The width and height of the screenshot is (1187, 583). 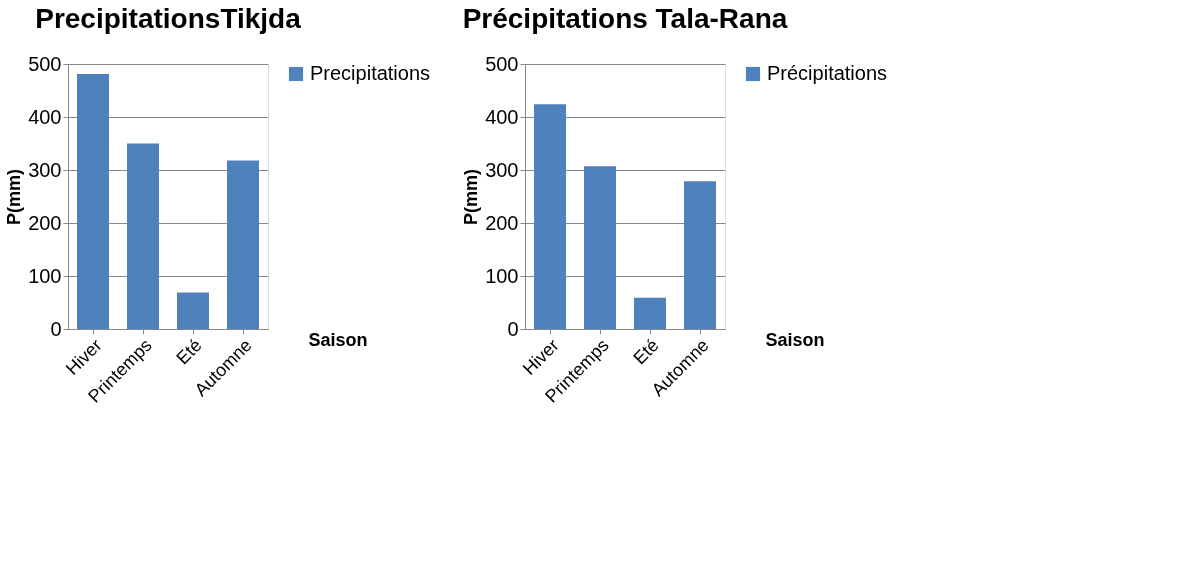 What do you see at coordinates (370, 73) in the screenshot?
I see `legend-label: Precipitations` at bounding box center [370, 73].